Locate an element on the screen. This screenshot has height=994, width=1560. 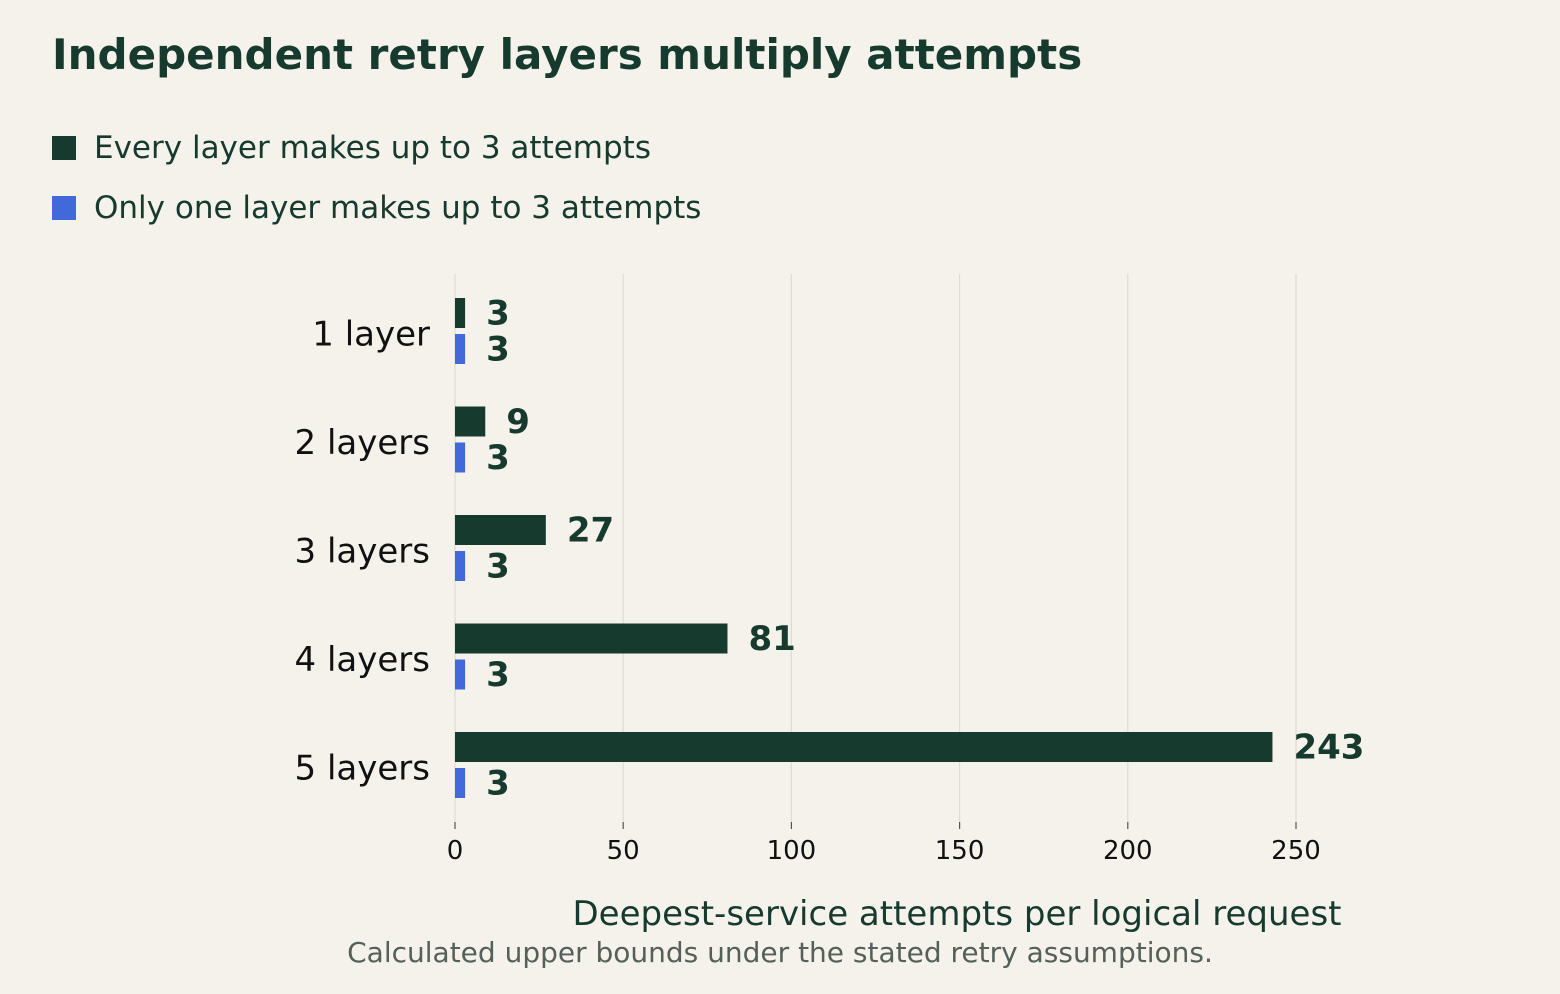
legend-swatch-every-layer is located at coordinates (64, 148).